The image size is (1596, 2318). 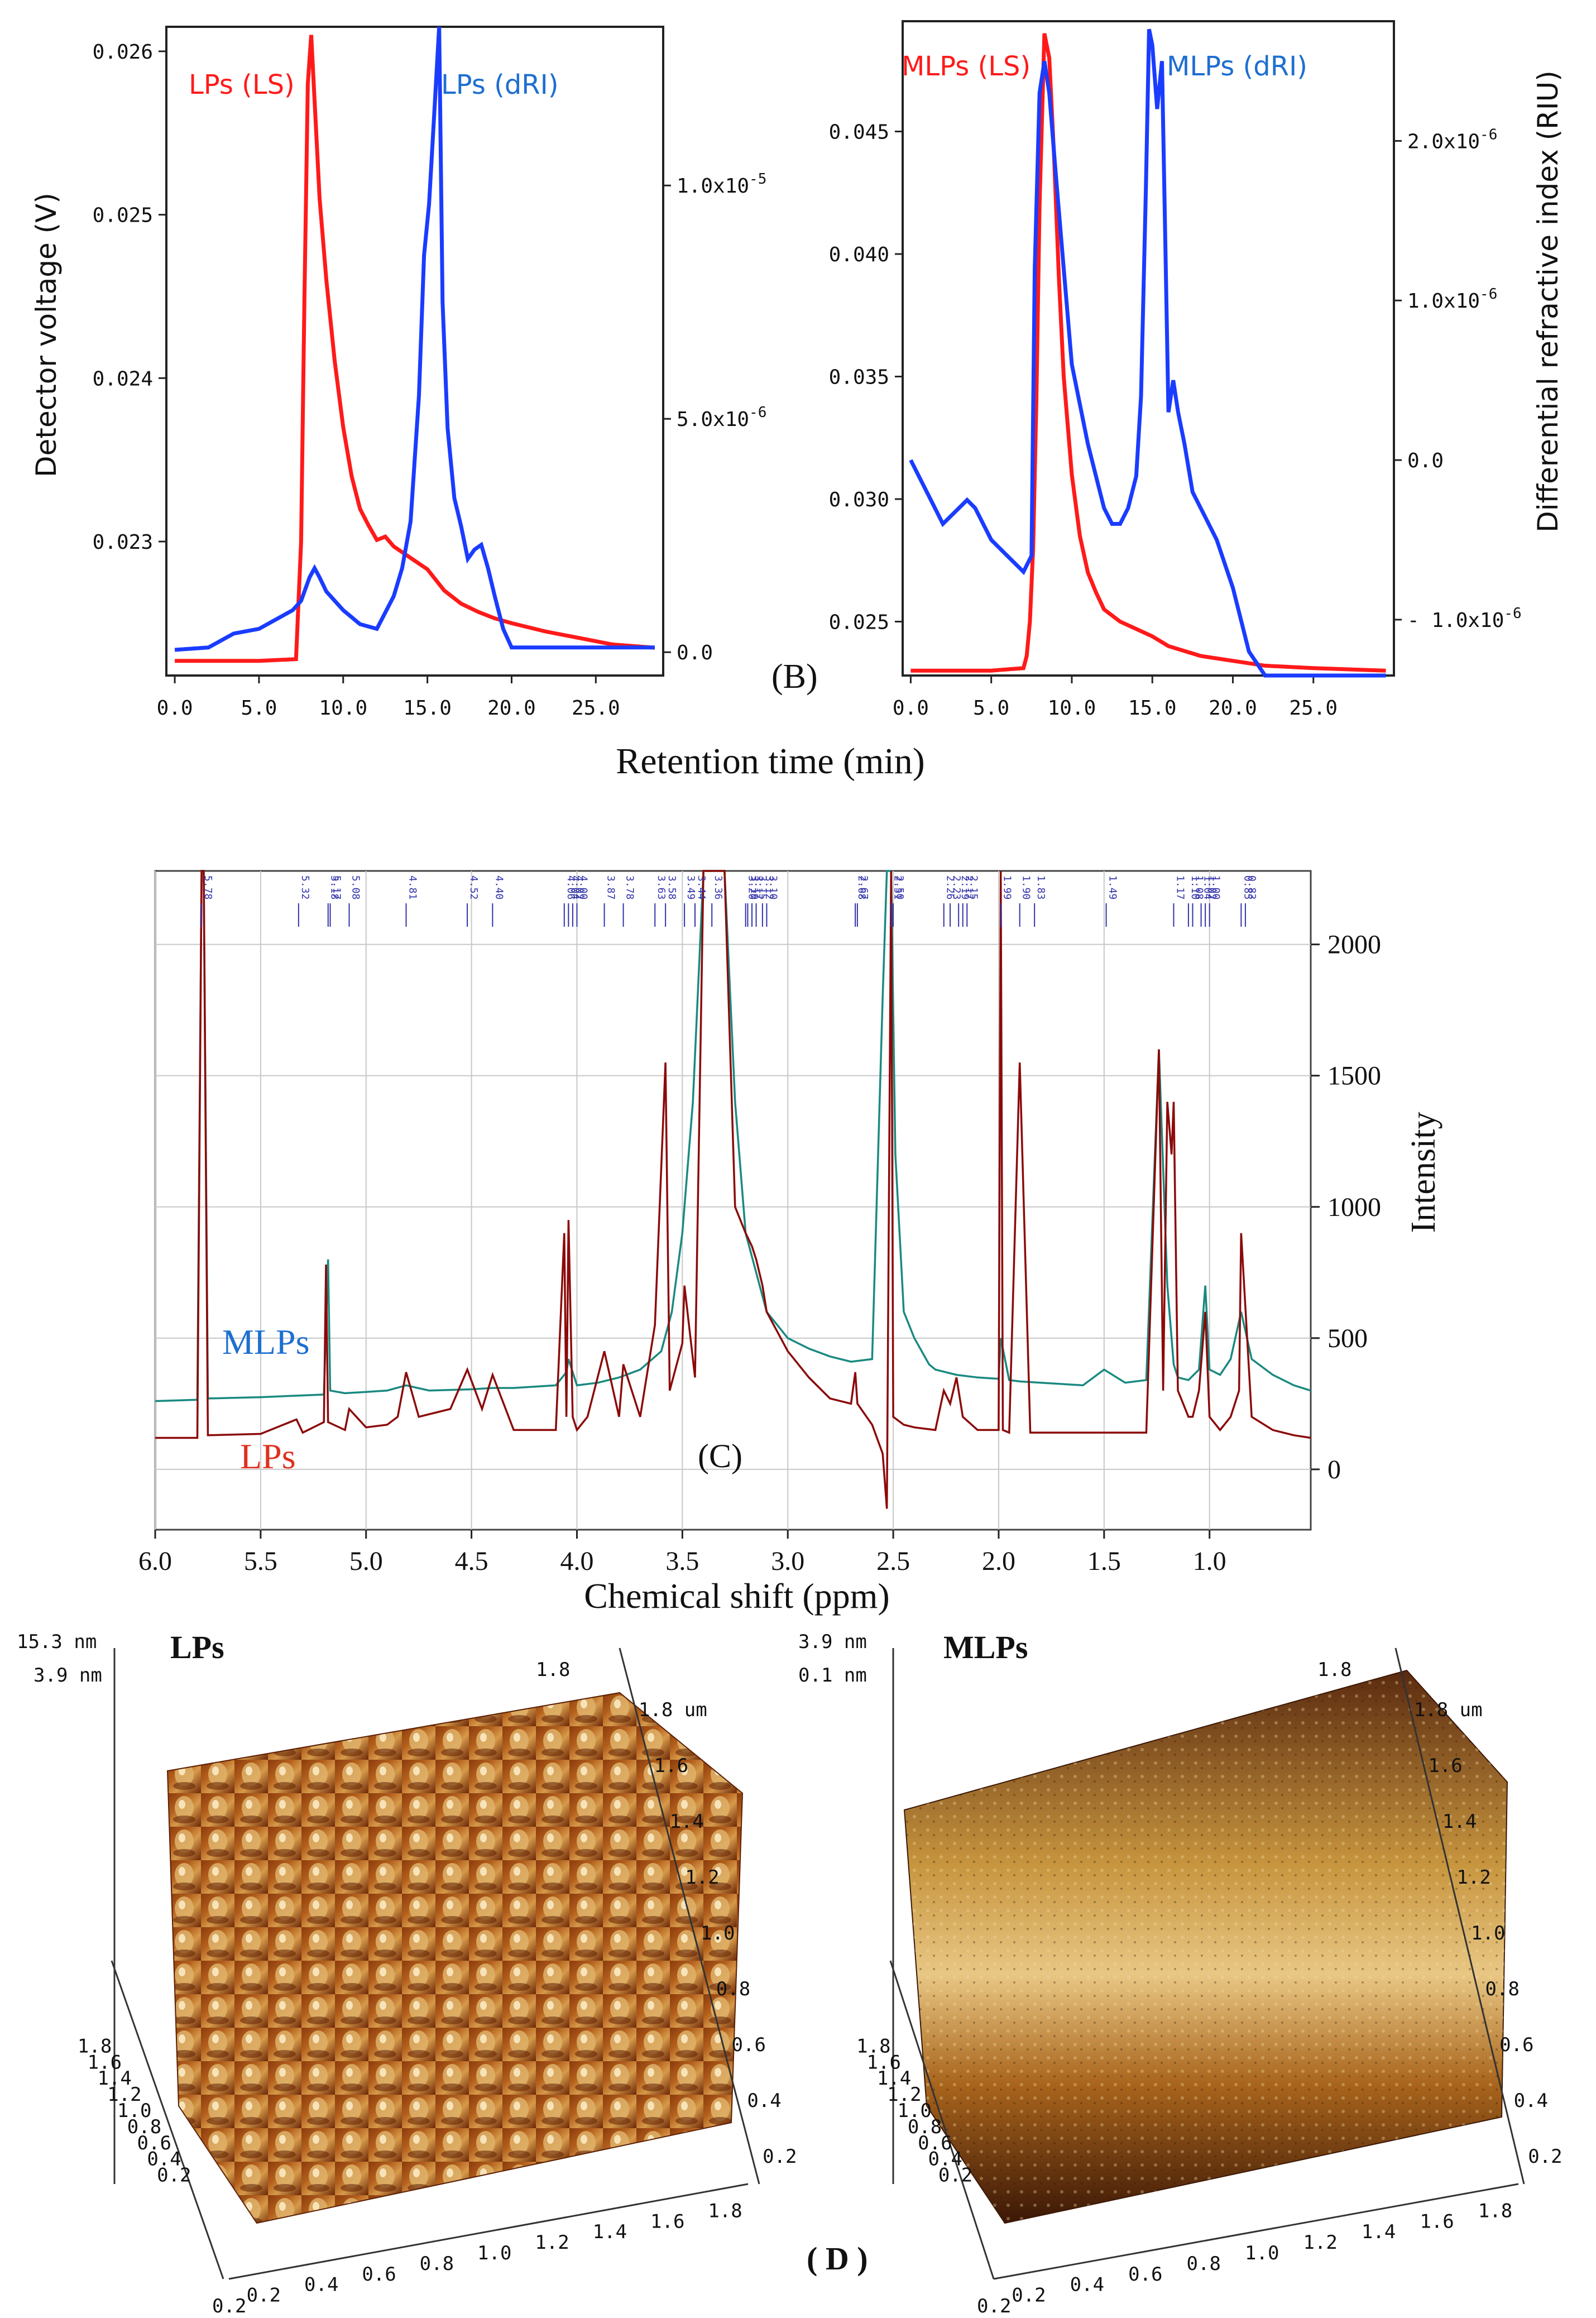 I want to click on afm-mlps-bottom-left-label: 0.2, so click(x=994, y=2306).